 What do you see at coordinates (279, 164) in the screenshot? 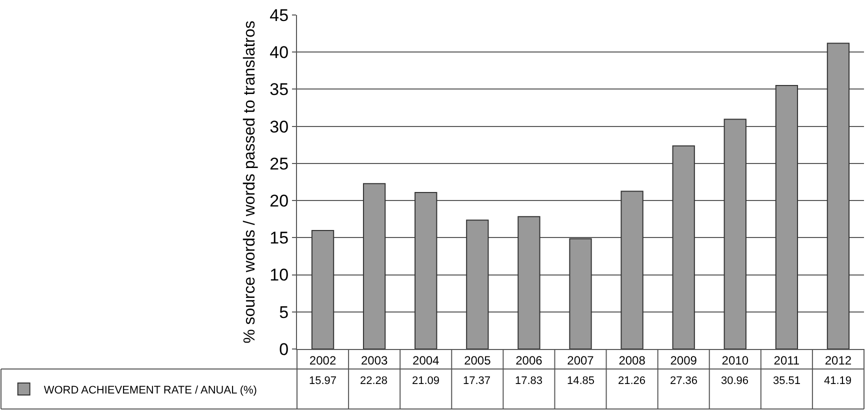
I see `y-tick-label: 25` at bounding box center [279, 164].